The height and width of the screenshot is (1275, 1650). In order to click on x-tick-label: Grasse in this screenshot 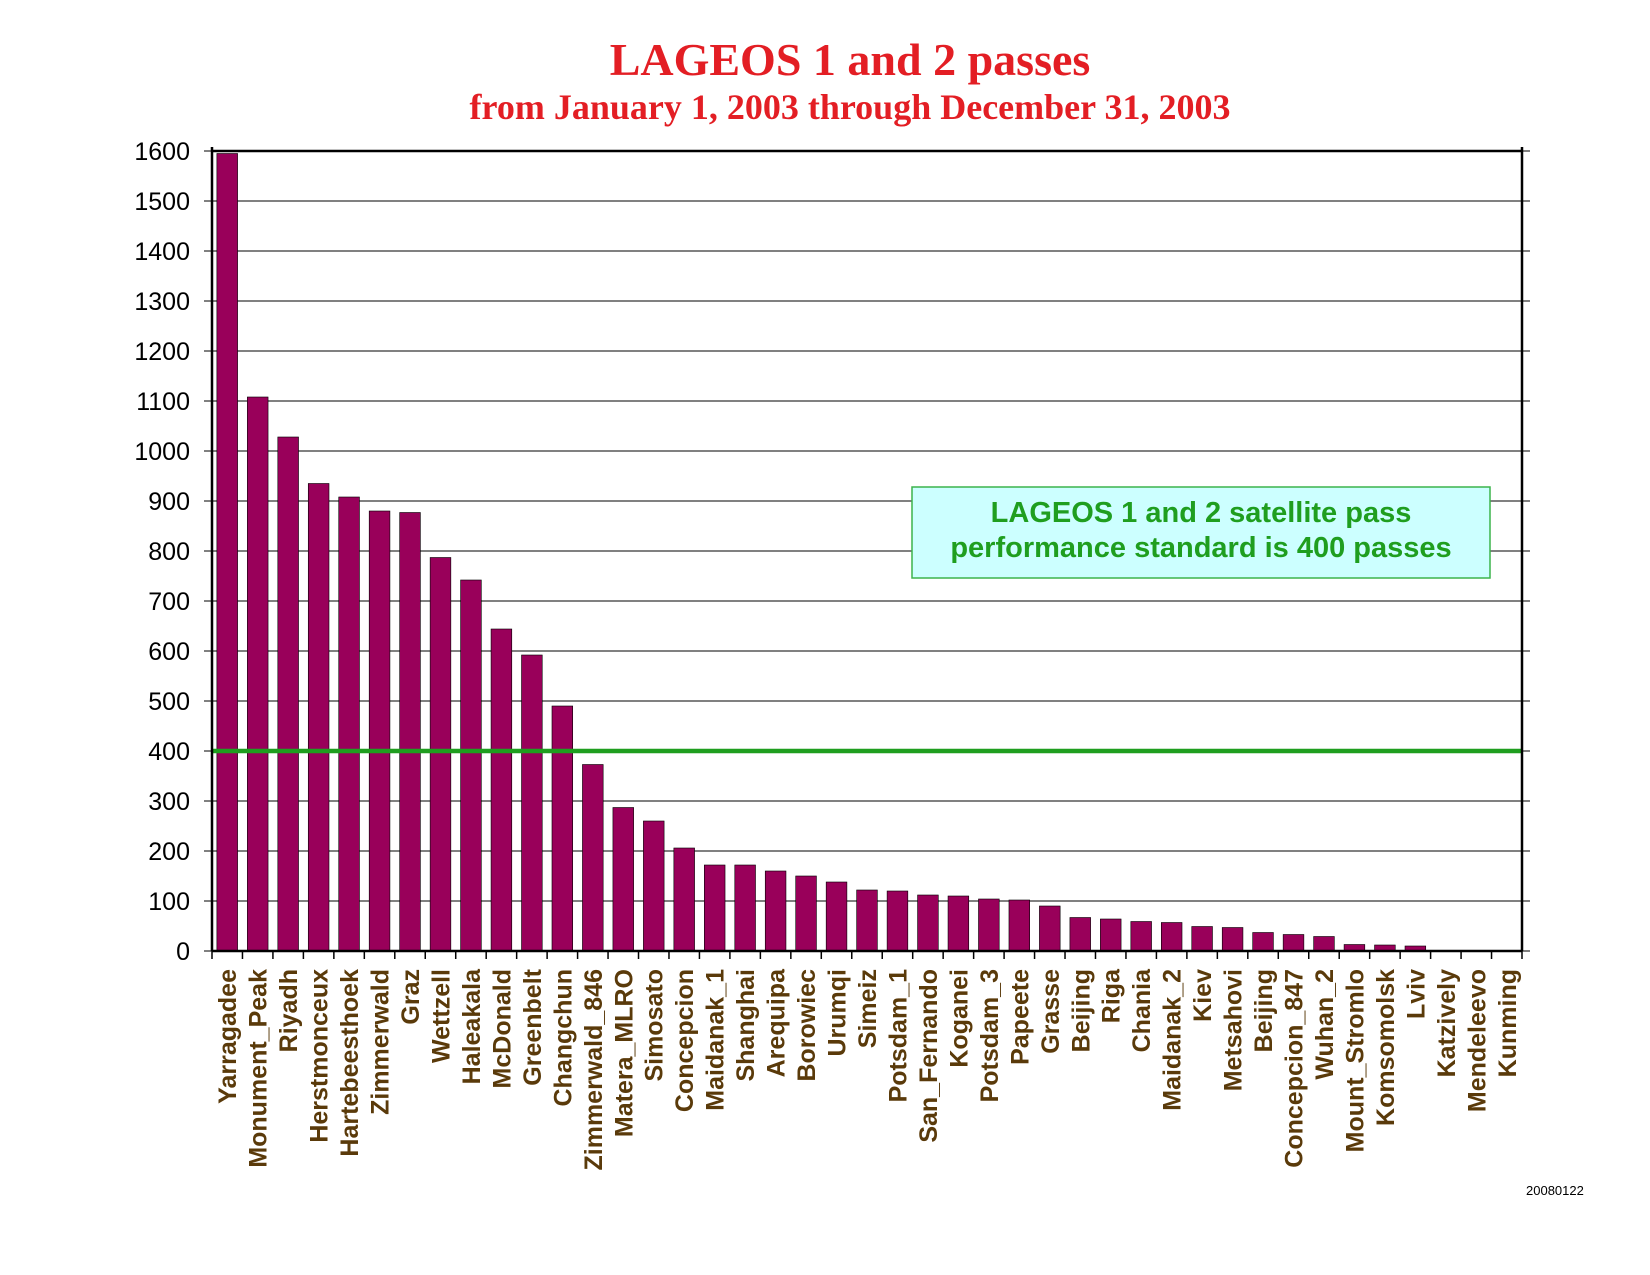, I will do `click(1051, 1011)`.